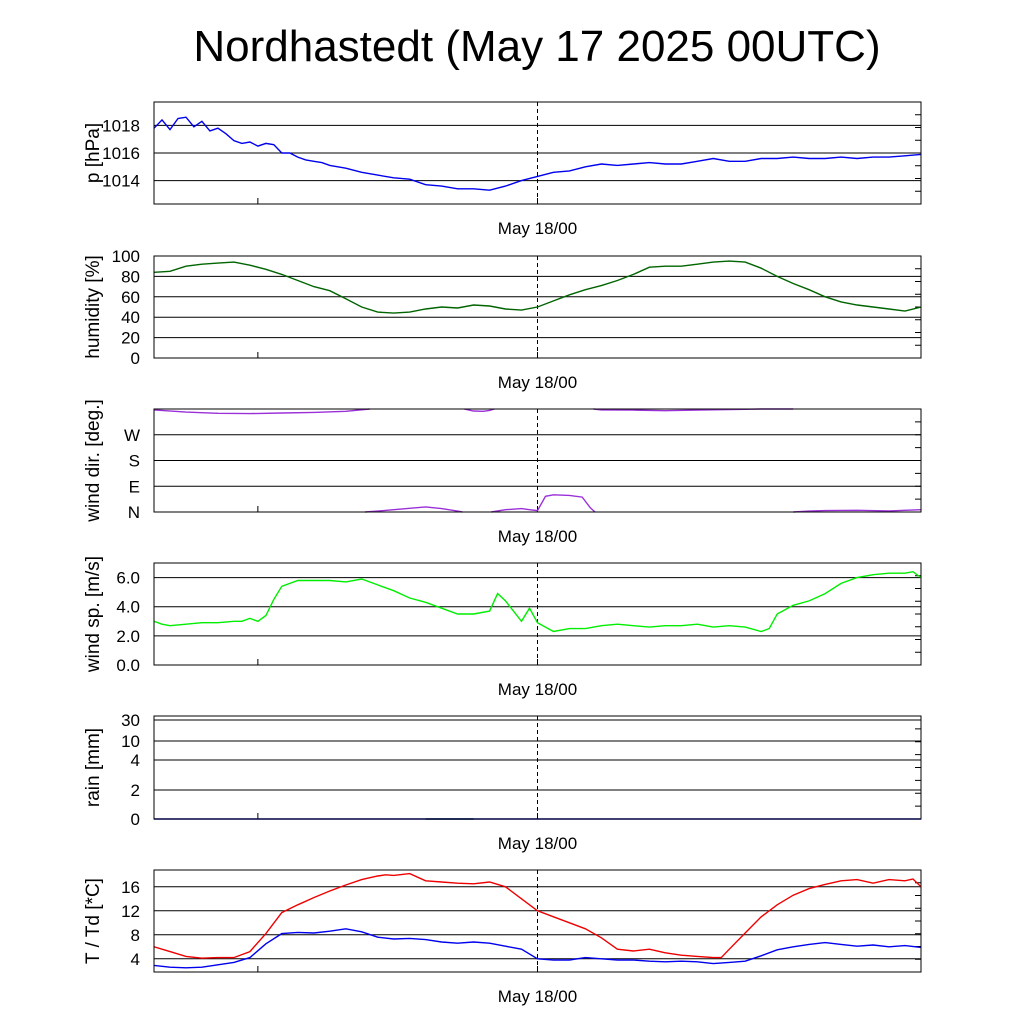 The height and width of the screenshot is (1024, 1024). I want to click on y-axis-label: humidity [%], so click(93, 306).